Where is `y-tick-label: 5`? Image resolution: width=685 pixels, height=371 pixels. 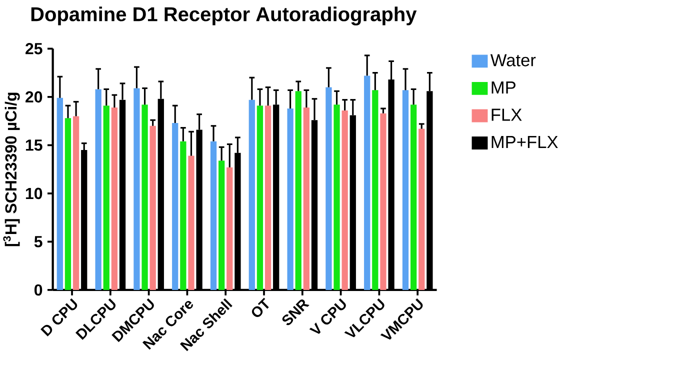 y-tick-label: 5 is located at coordinates (38, 242).